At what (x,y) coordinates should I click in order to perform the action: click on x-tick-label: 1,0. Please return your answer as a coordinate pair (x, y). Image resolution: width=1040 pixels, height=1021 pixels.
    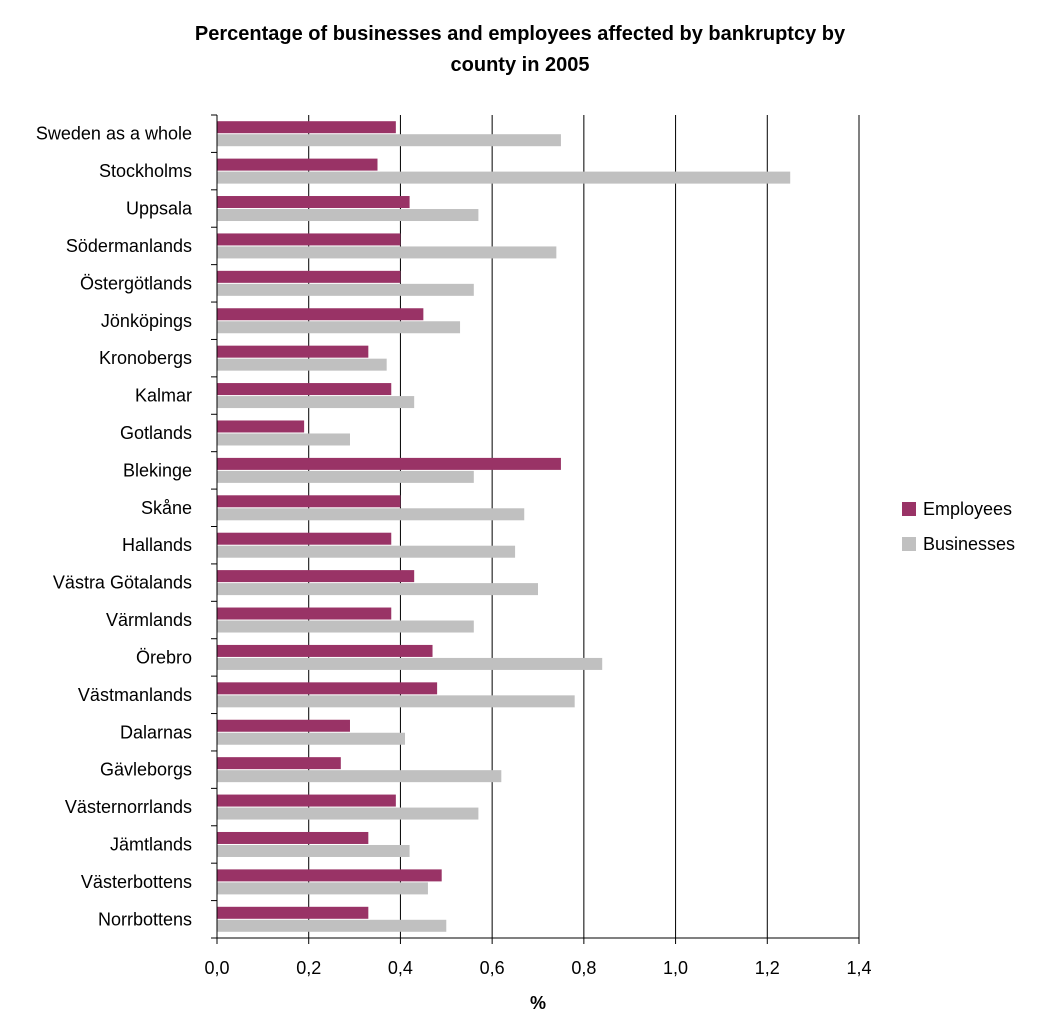
    Looking at the image, I should click on (675, 968).